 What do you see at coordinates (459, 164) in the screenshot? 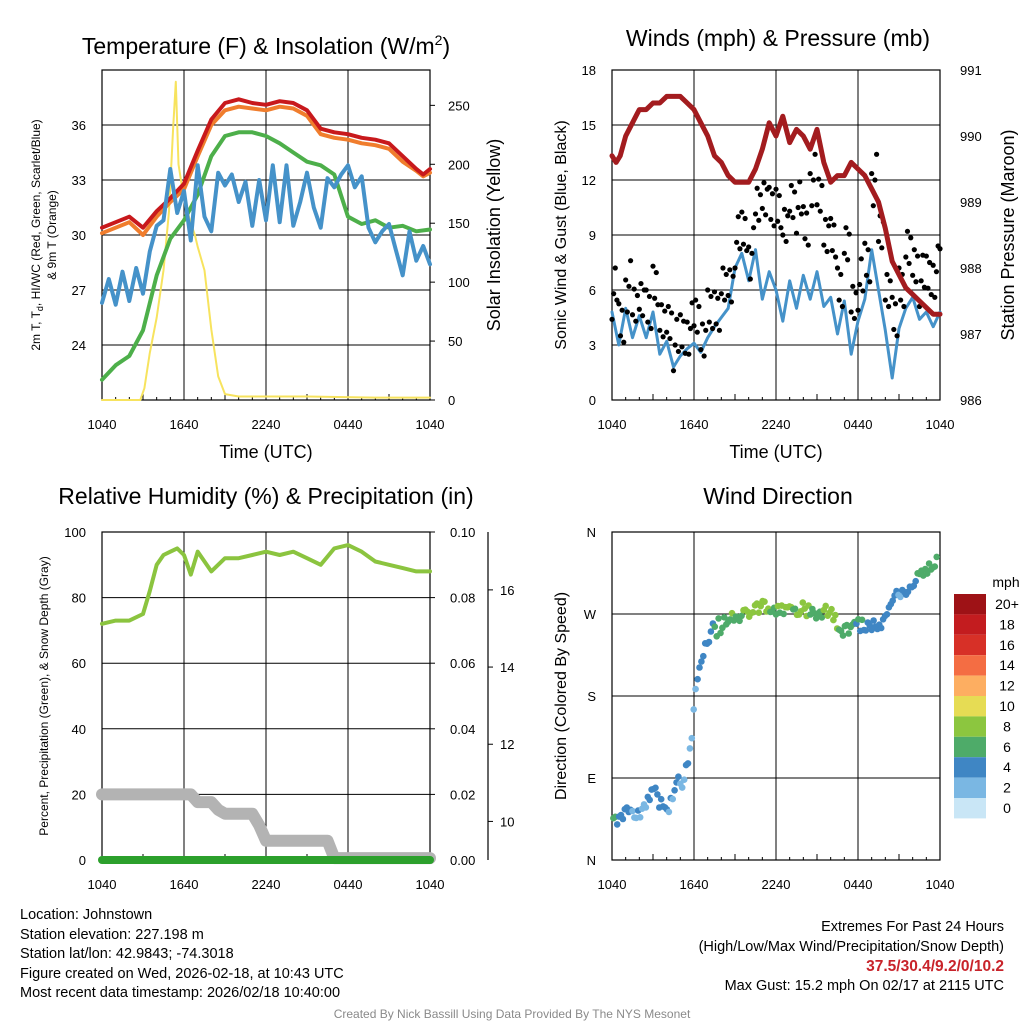
I see `y-tick-label-right: 200` at bounding box center [459, 164].